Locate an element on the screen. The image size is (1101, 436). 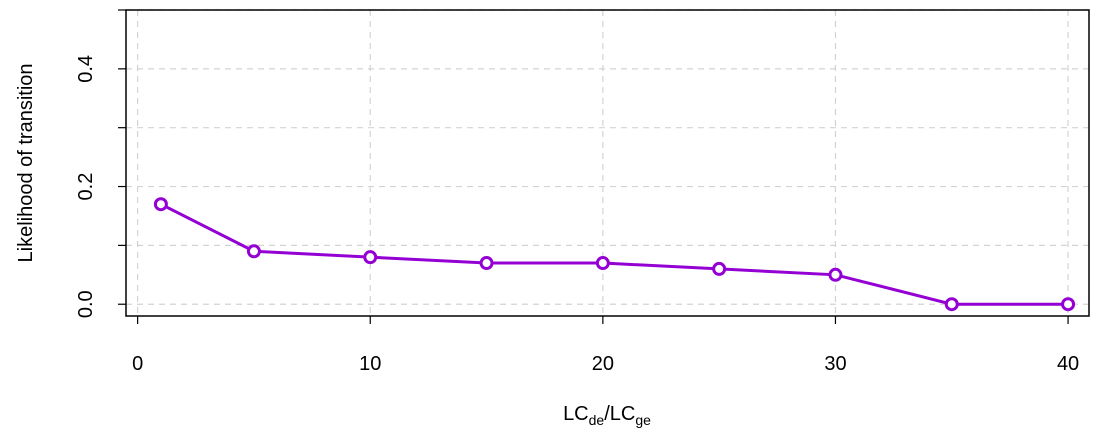
x-axis-title-sep: /LC is located at coordinates (619, 414).